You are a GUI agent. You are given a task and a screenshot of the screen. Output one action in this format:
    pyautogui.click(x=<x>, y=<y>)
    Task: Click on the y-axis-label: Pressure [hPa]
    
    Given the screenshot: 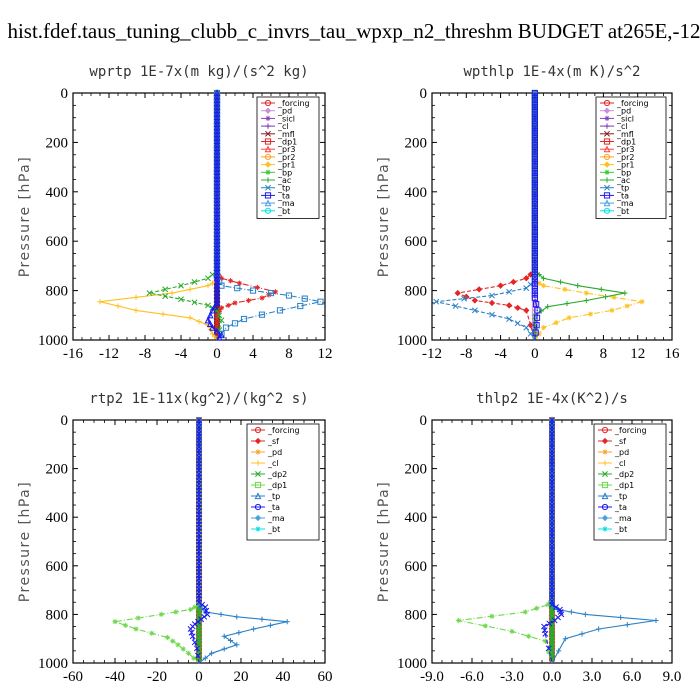 What is the action you would take?
    pyautogui.click(x=25, y=541)
    